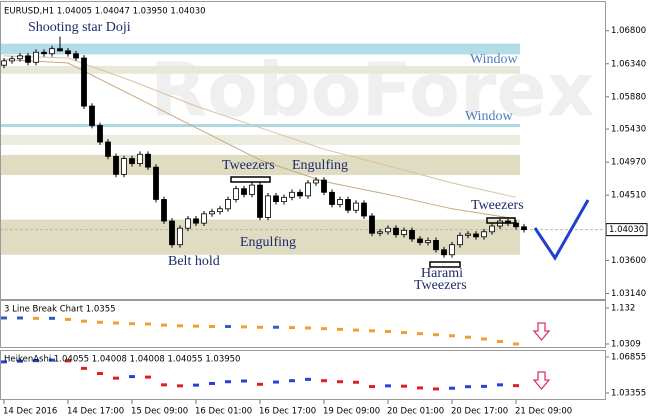  I want to click on x-tick-label: 14 Dec 17:00, so click(95, 412).